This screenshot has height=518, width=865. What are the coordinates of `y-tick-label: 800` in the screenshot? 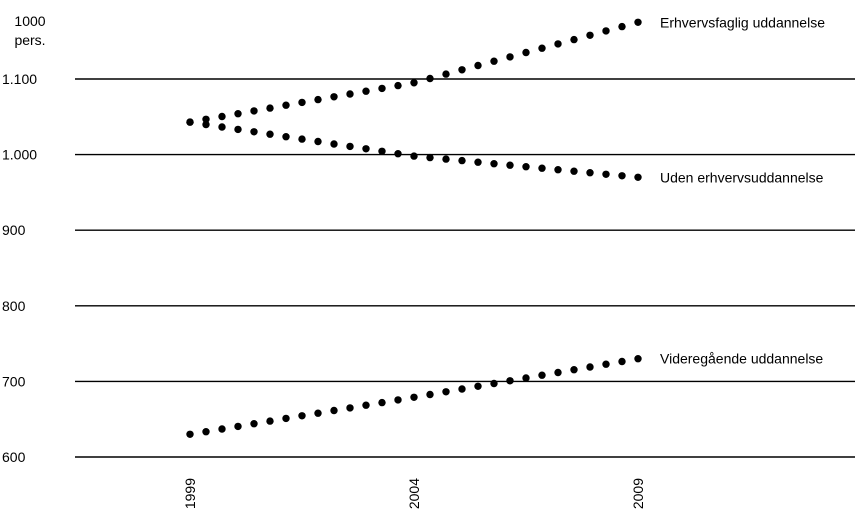 It's located at (14, 306).